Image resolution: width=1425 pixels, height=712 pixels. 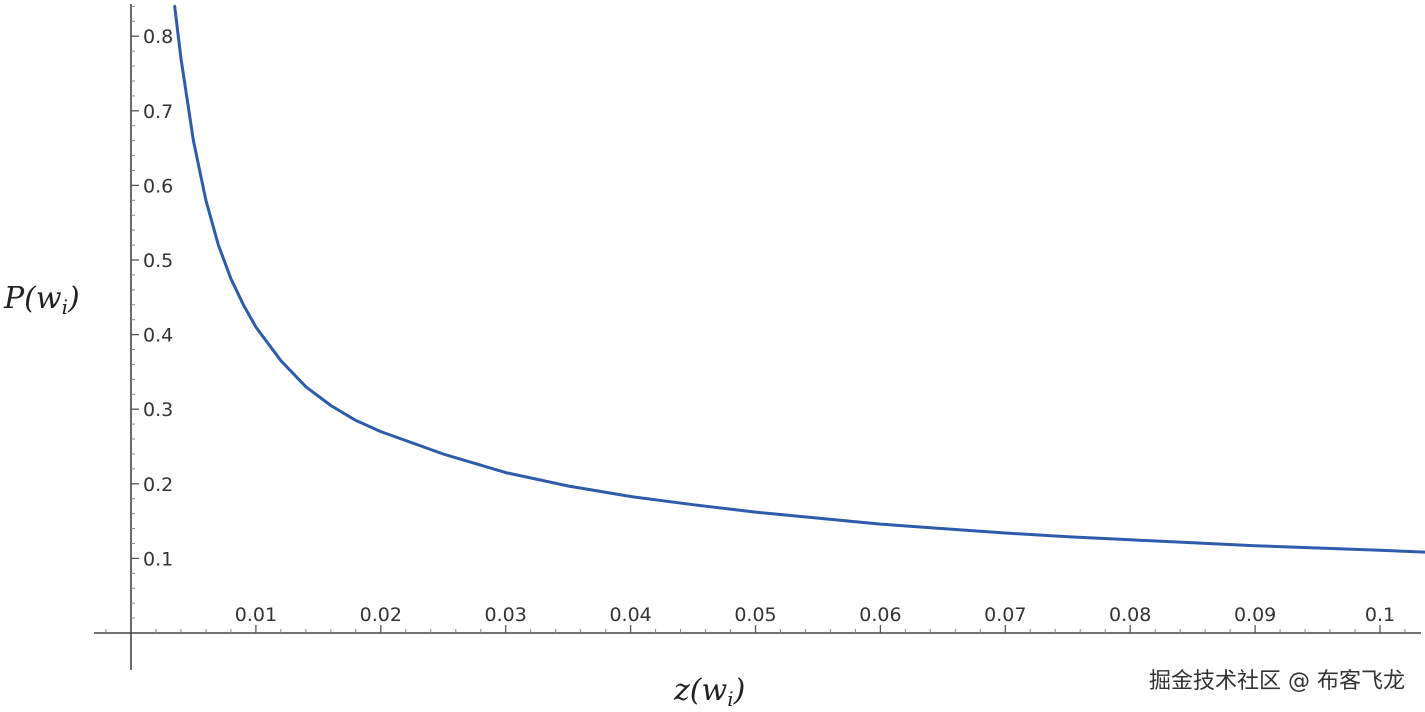 I want to click on x-tick-label: 0.1, so click(x=1380, y=615).